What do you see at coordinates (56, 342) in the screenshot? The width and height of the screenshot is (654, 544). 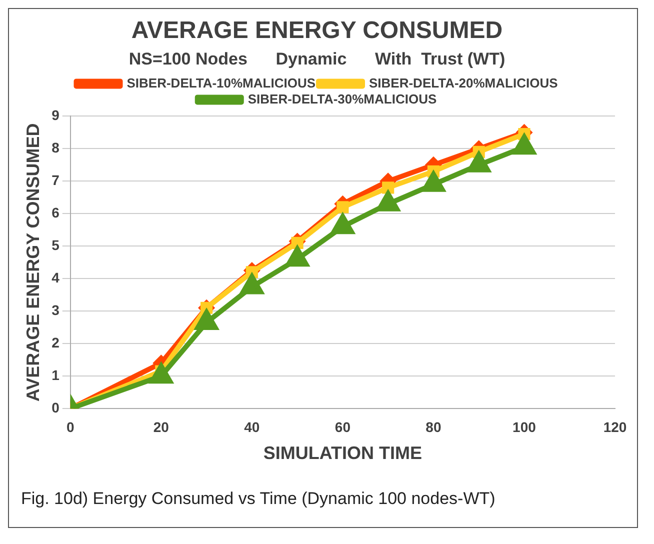 I see `y-tick-label: 2` at bounding box center [56, 342].